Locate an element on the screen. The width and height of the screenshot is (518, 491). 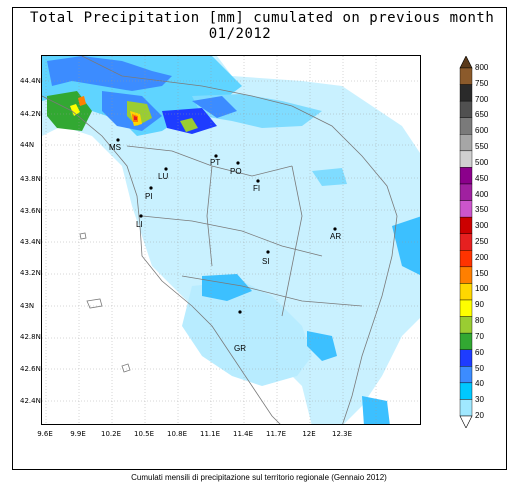
city-label-ar: AR is located at coordinates (336, 236).